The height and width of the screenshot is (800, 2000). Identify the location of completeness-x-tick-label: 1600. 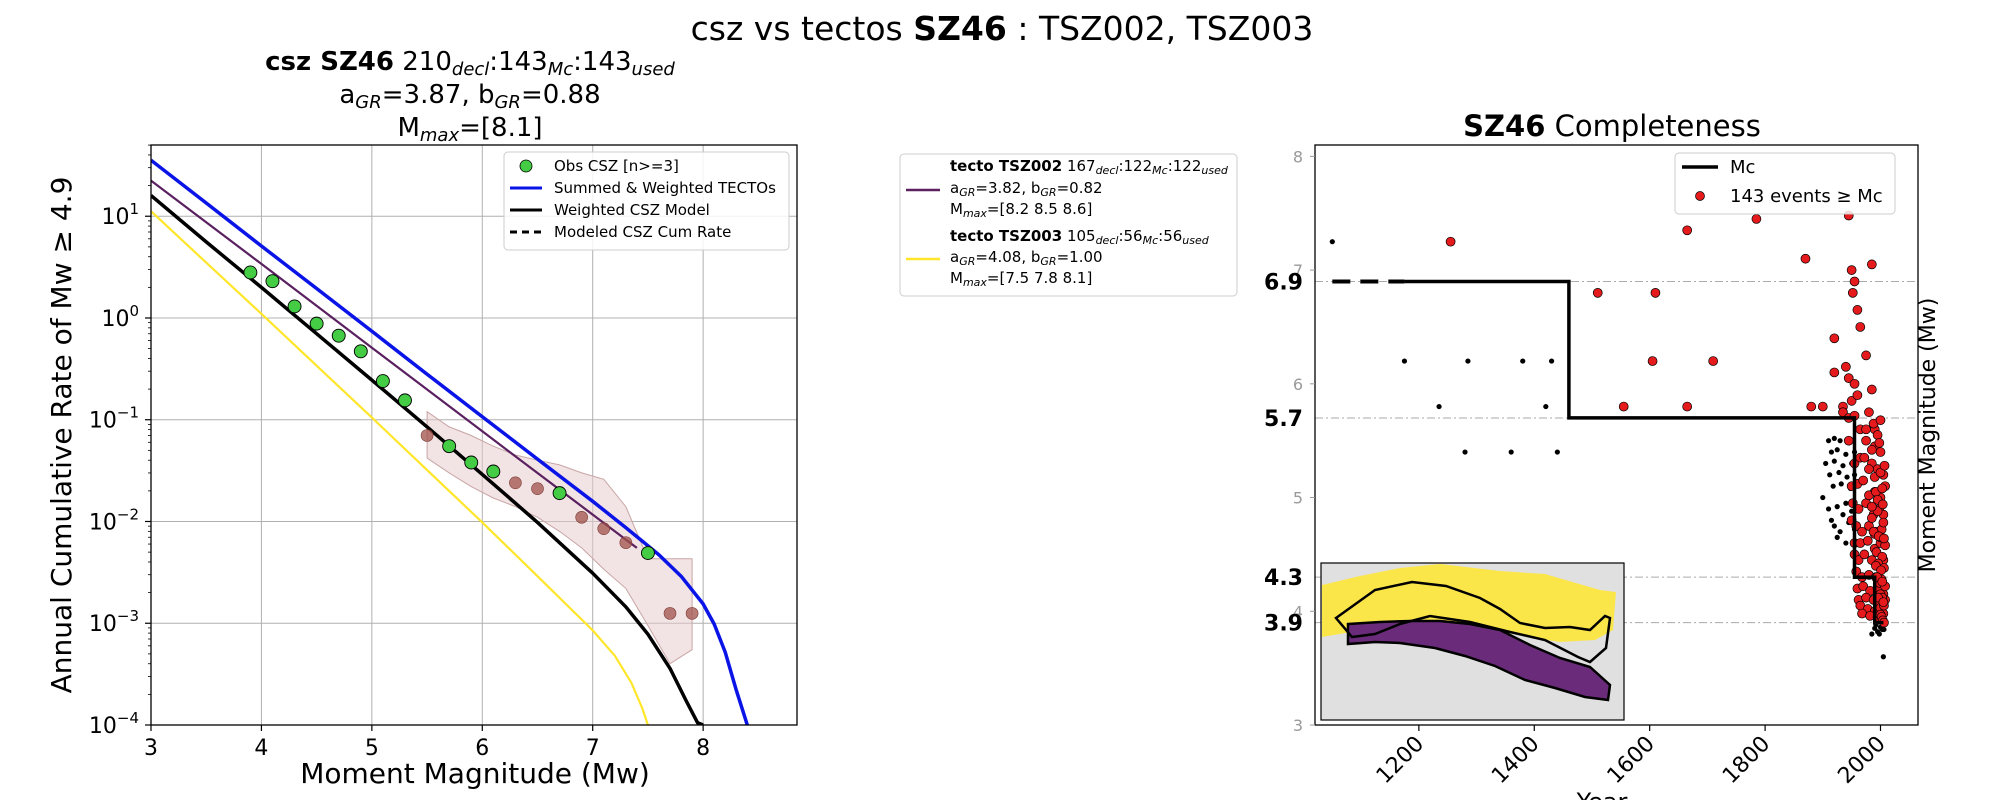
(1631, 760).